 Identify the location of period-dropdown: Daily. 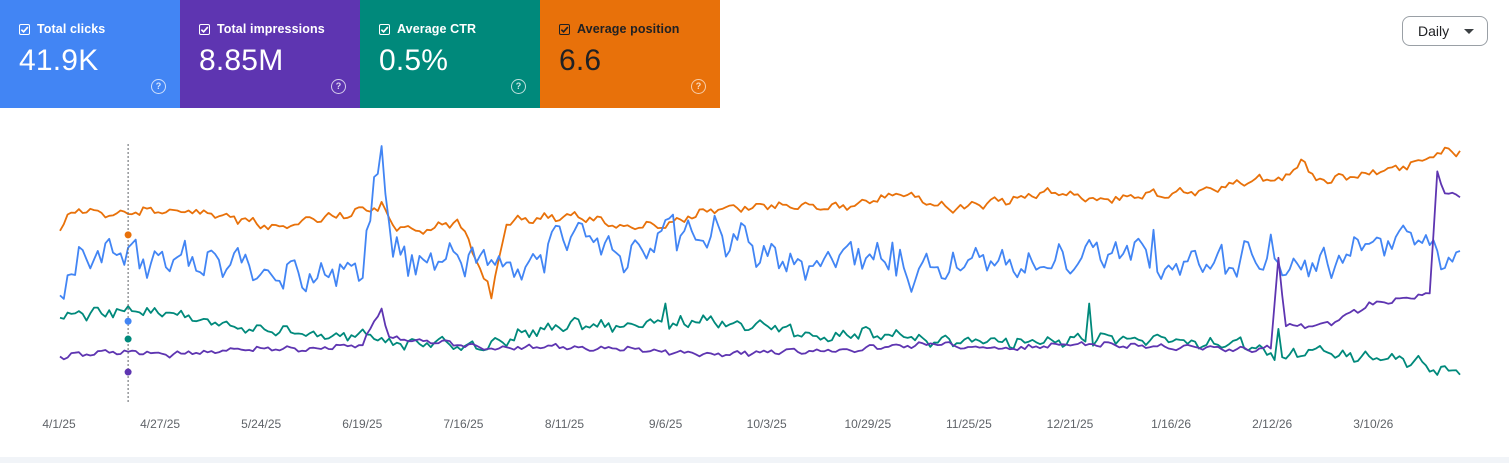
(1445, 31).